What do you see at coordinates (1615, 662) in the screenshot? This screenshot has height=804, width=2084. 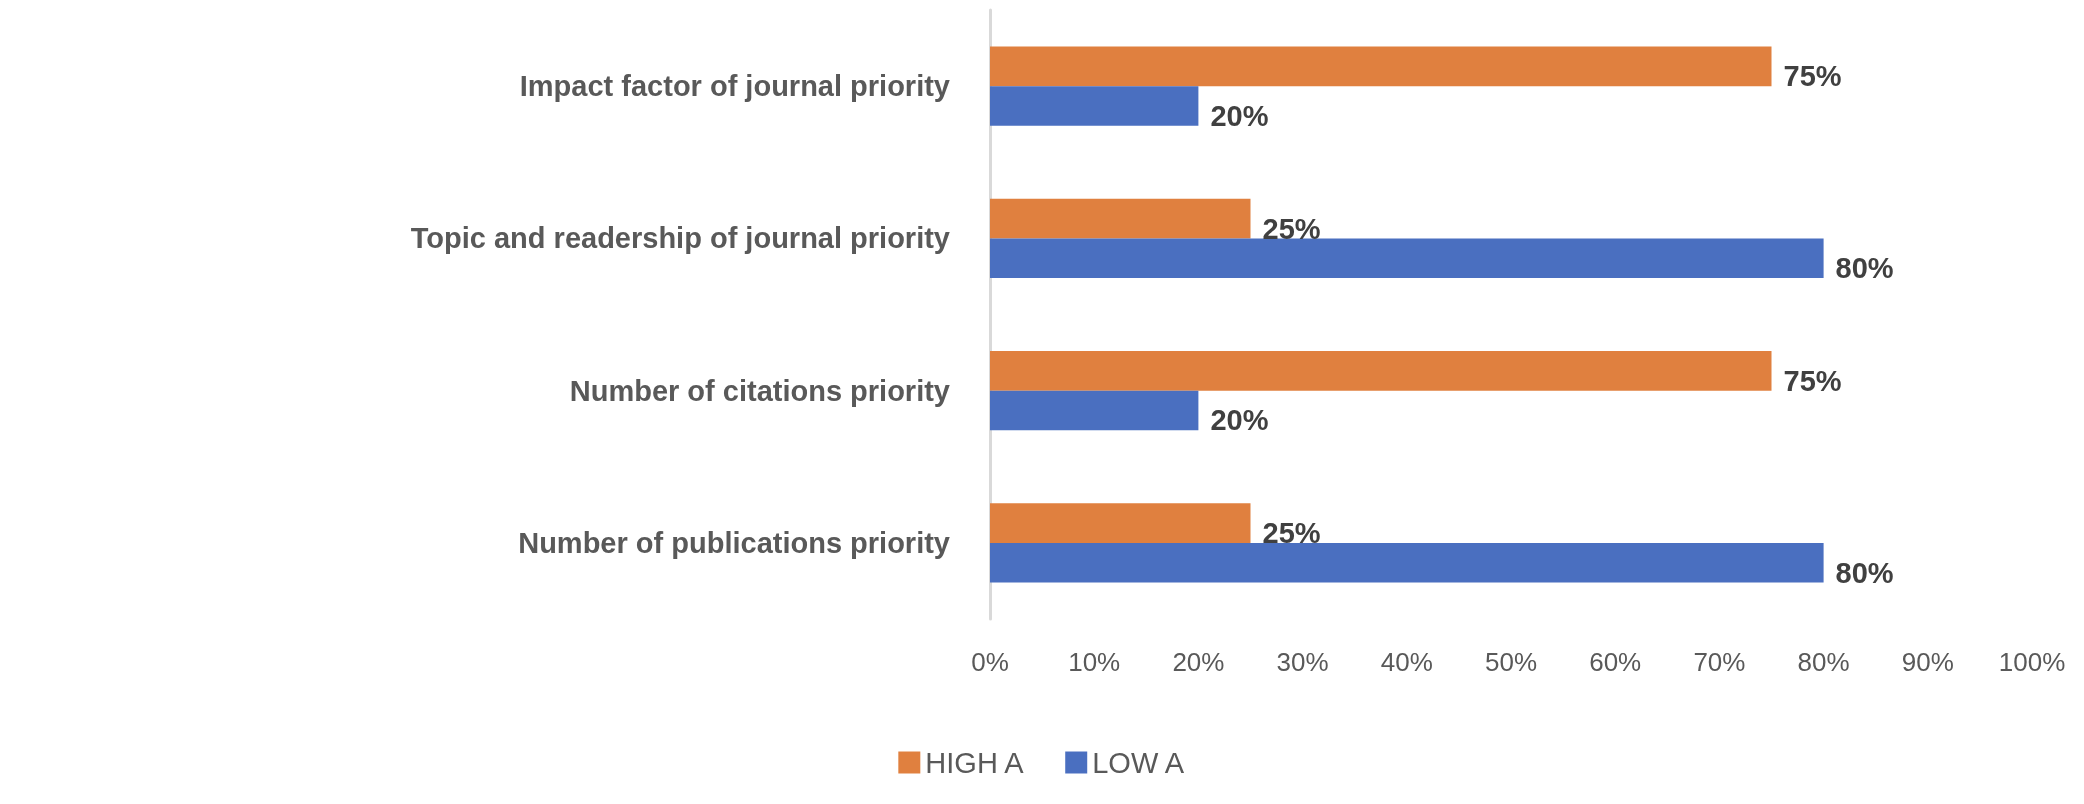 I see `x-tick-label: 60%` at bounding box center [1615, 662].